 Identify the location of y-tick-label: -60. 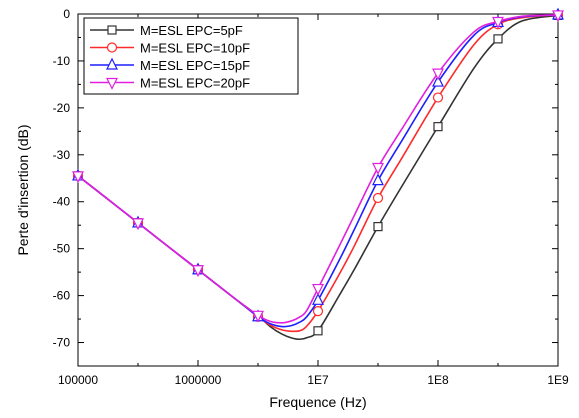
(62, 296).